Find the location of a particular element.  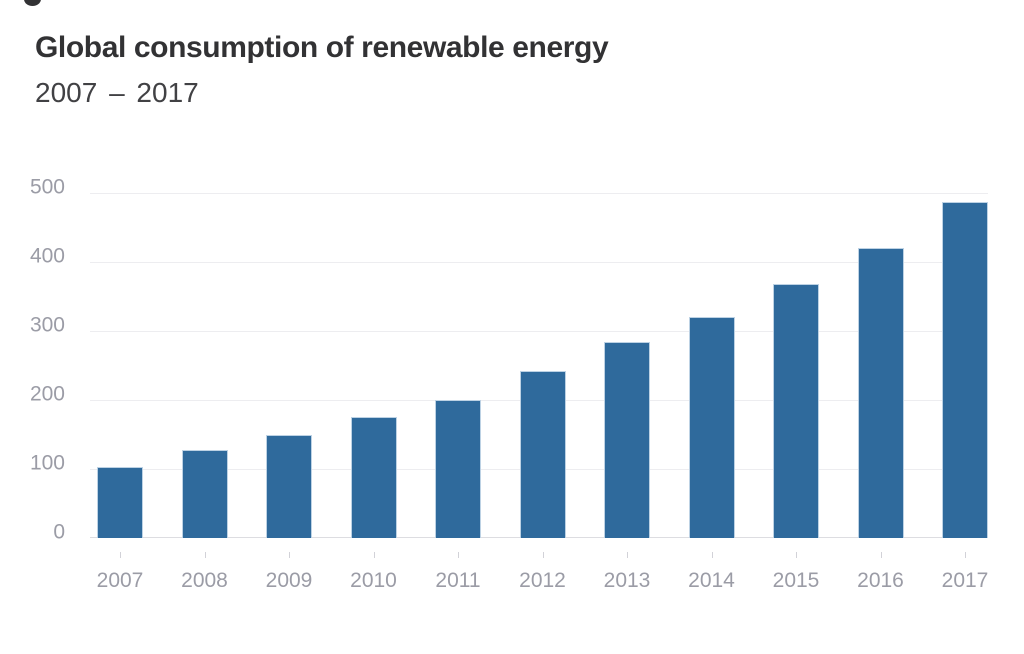

x-axis-label-2014: 2014 is located at coordinates (711, 580).